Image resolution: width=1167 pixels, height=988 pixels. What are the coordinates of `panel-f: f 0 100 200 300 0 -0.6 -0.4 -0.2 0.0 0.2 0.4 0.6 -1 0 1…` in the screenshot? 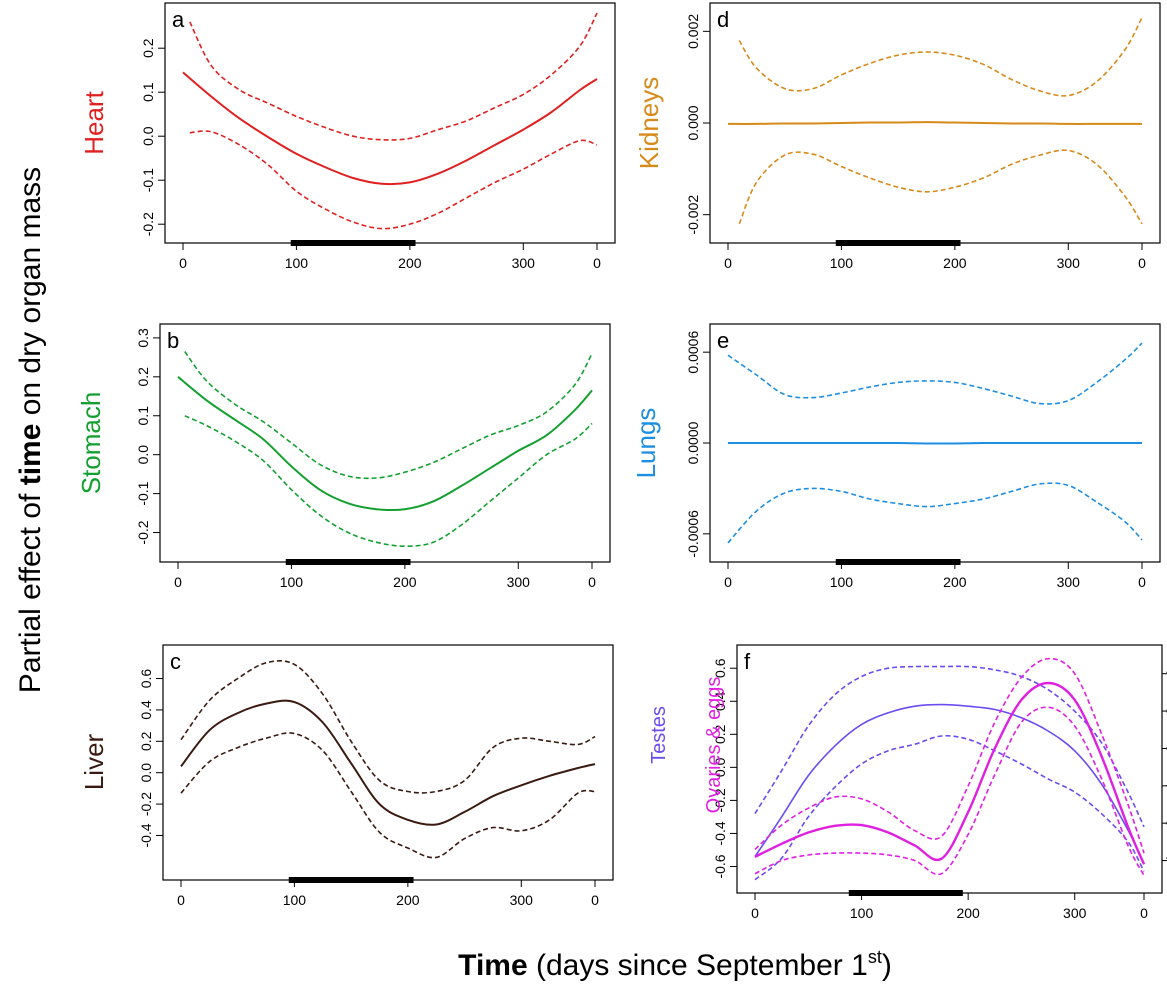 It's located at (907, 782).